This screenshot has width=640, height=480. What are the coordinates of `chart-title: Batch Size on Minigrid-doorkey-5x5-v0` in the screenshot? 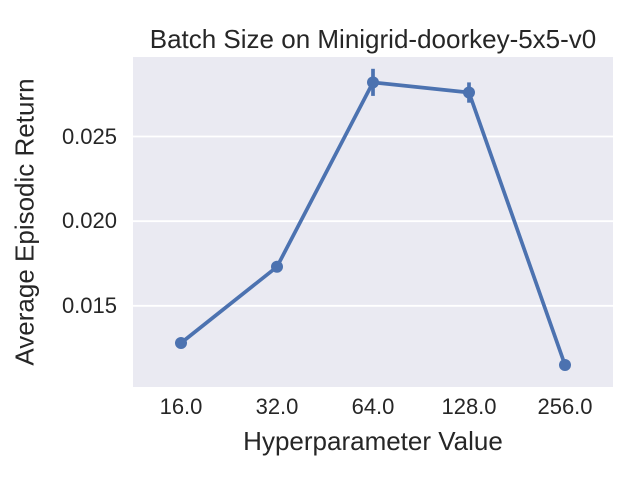 It's located at (373, 39).